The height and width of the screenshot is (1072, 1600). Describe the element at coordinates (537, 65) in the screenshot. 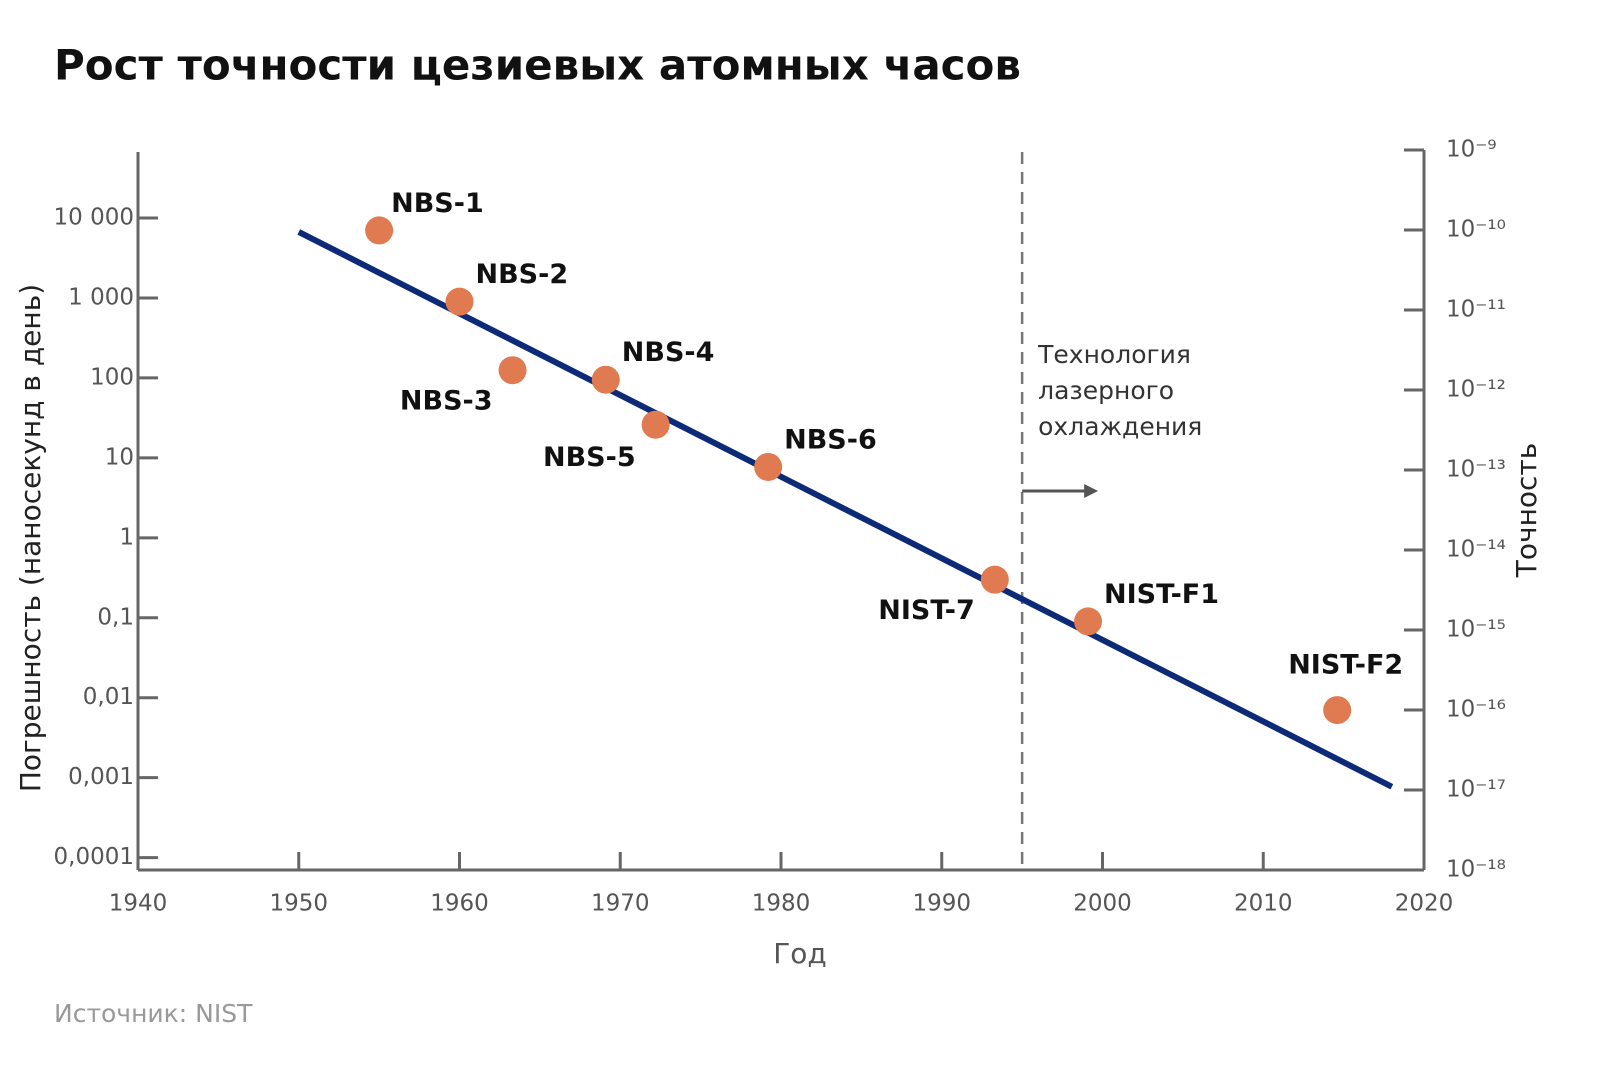

I see `chart-title: Рост точности цезиевых атомных часов` at that location.